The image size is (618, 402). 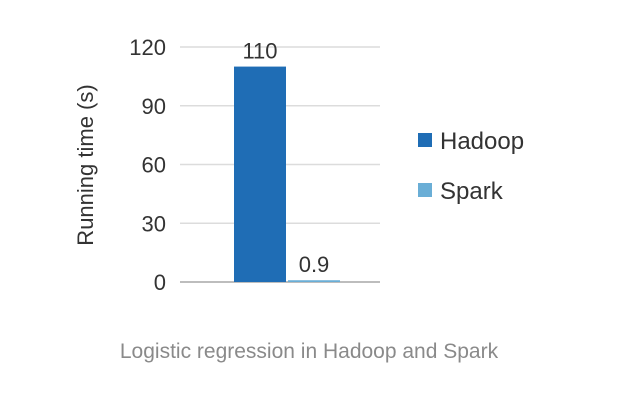 What do you see at coordinates (147, 47) in the screenshot?
I see `y-tick-label: 120` at bounding box center [147, 47].